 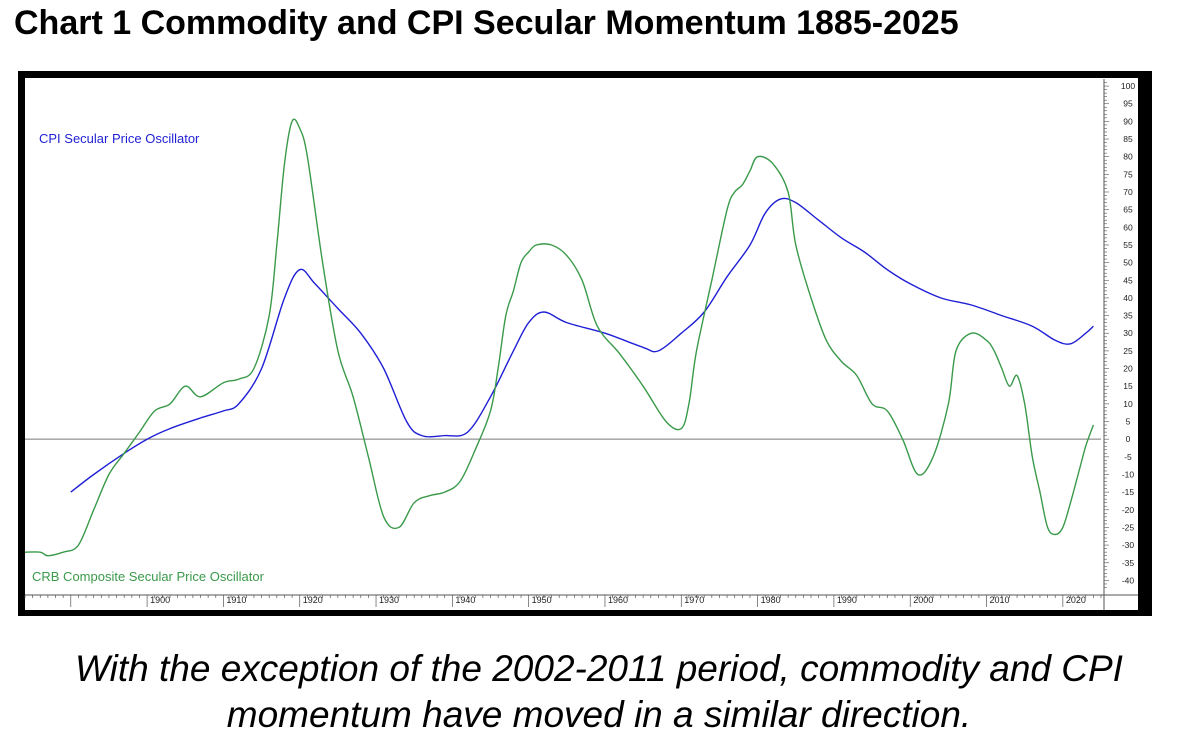 What do you see at coordinates (465, 600) in the screenshot?
I see `x-tick-label: 1940` at bounding box center [465, 600].